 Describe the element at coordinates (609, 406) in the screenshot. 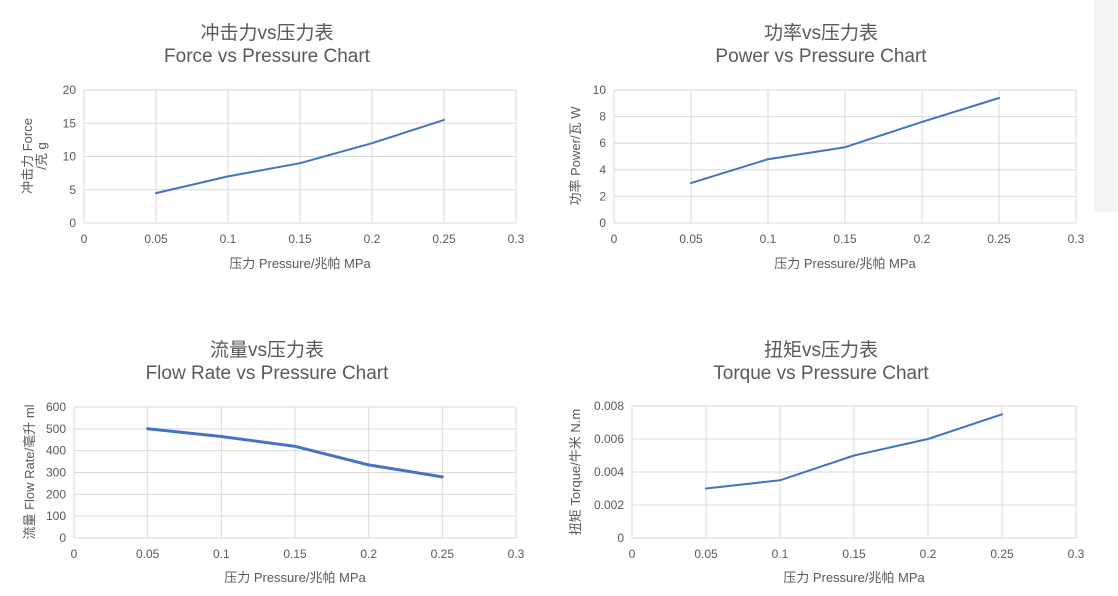

I see `y-tick-label: 0.008` at that location.